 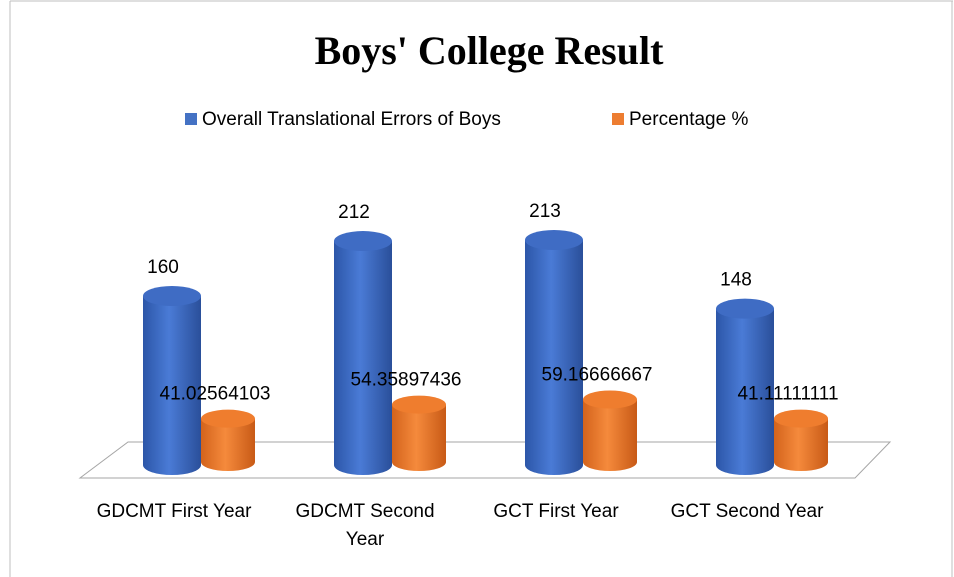 I want to click on data-label: 54.35897436, so click(x=406, y=380).